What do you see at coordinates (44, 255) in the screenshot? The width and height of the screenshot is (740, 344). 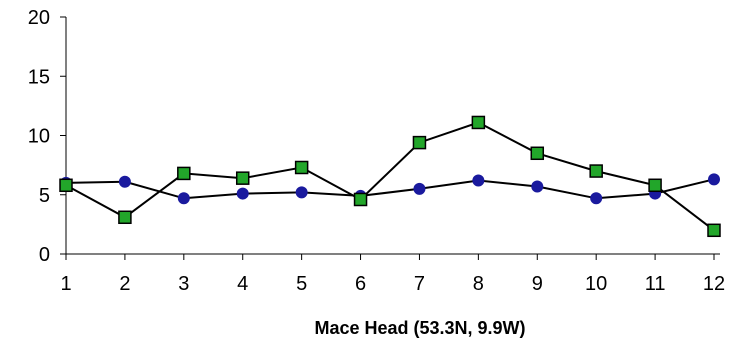 I see `y-tick-label: 0` at bounding box center [44, 255].